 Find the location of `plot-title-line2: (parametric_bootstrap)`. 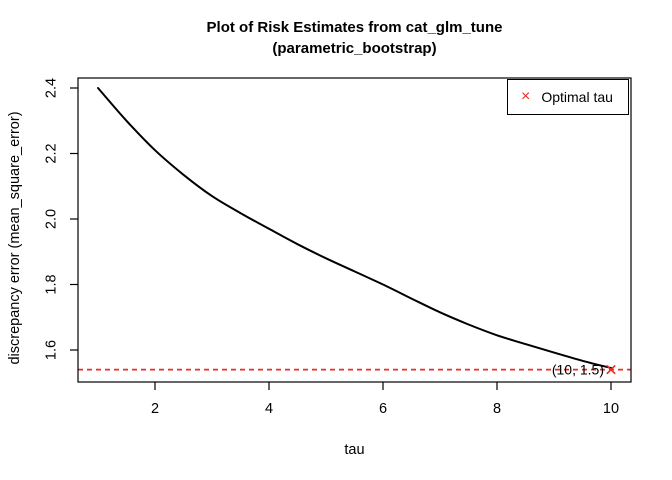

plot-title-line2: (parametric_bootstrap) is located at coordinates (354, 48).